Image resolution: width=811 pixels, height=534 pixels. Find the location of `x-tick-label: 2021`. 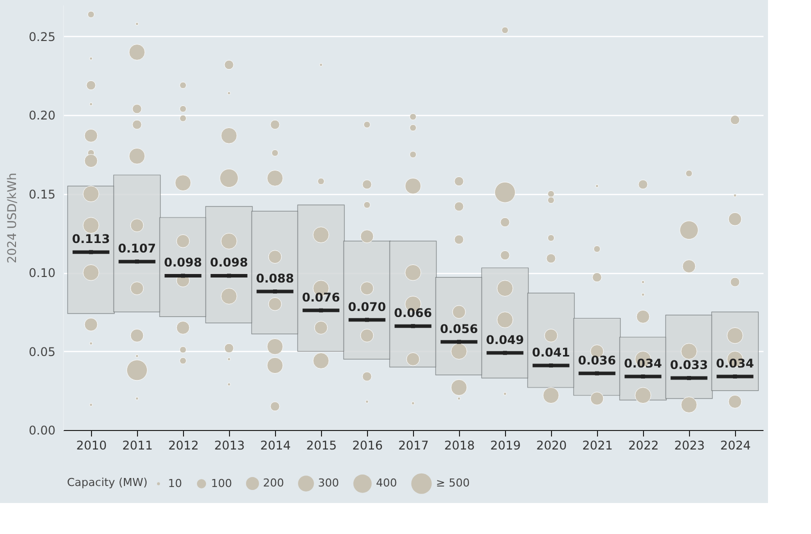

x-tick-label: 2021 is located at coordinates (597, 445).